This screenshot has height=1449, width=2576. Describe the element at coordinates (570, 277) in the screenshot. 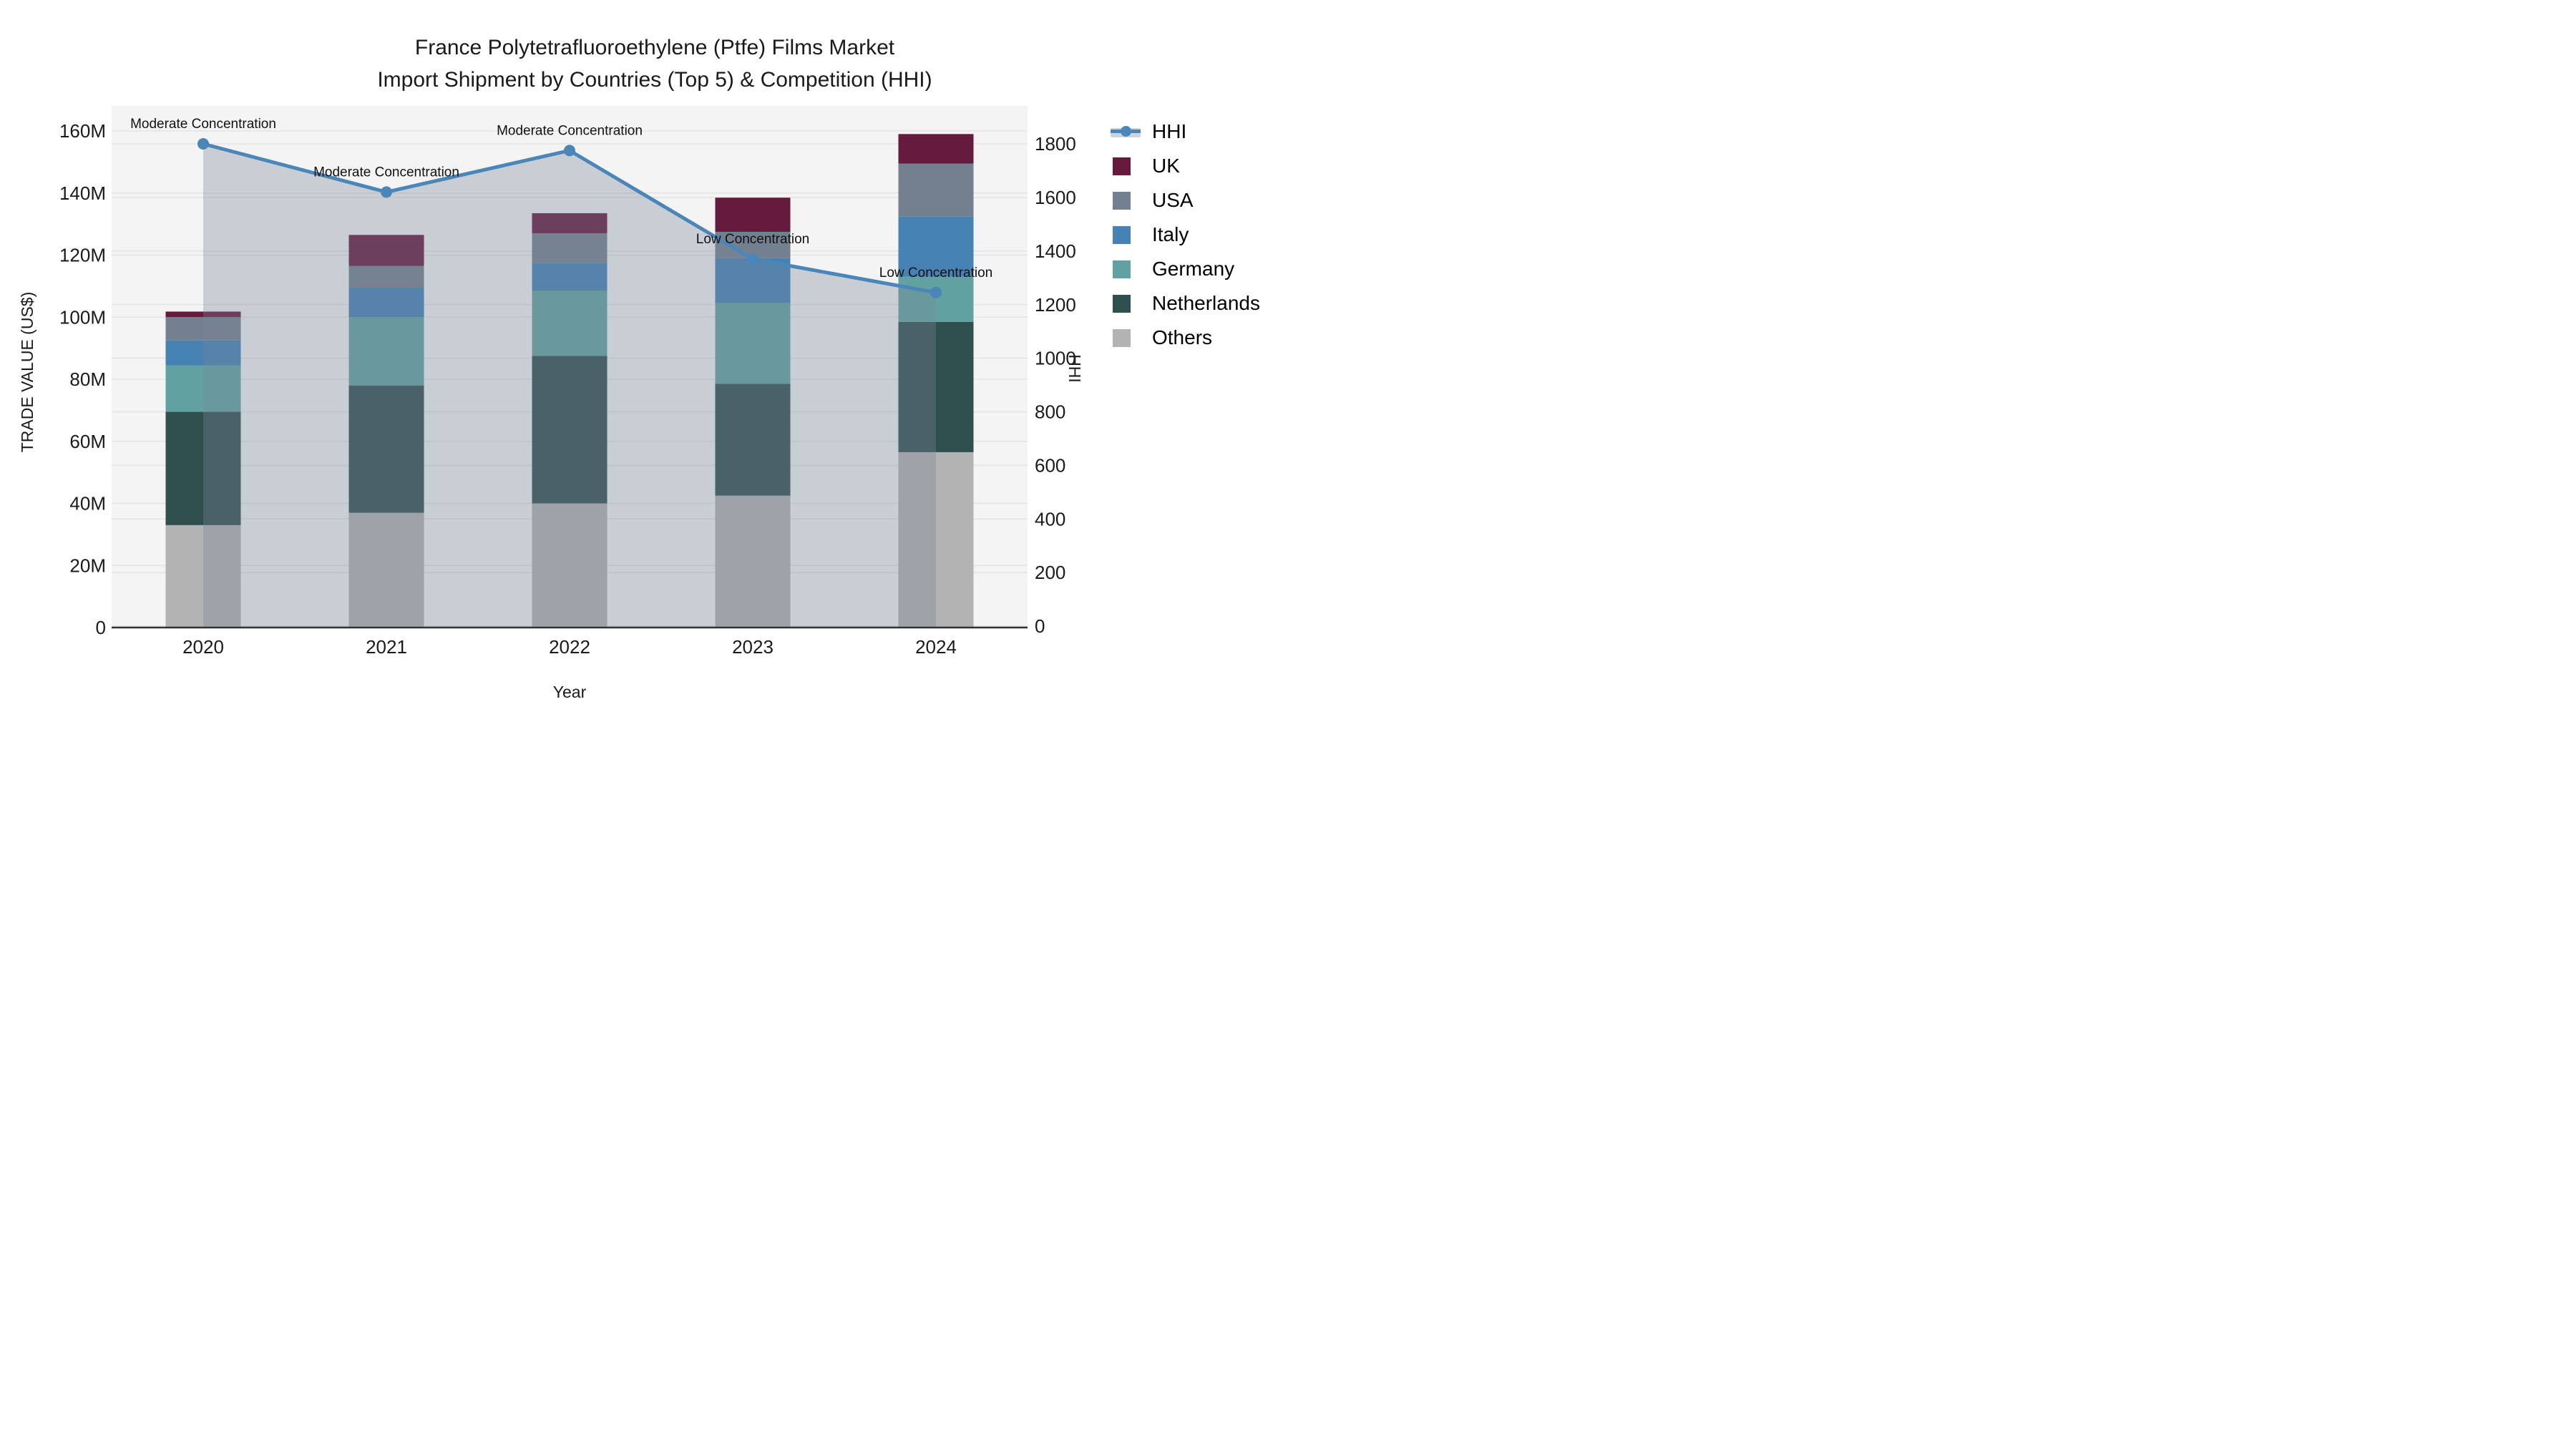

I see `bar-segment-2022-Italy` at that location.